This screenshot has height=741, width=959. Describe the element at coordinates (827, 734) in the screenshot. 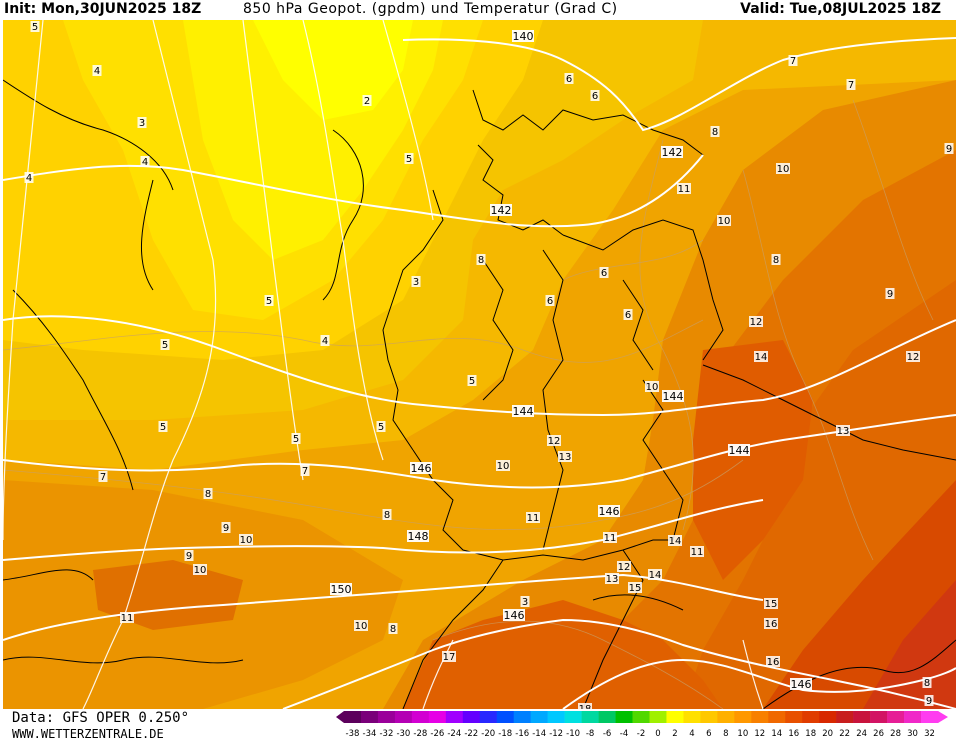

I see `colorbar-tick-label: 20` at that location.